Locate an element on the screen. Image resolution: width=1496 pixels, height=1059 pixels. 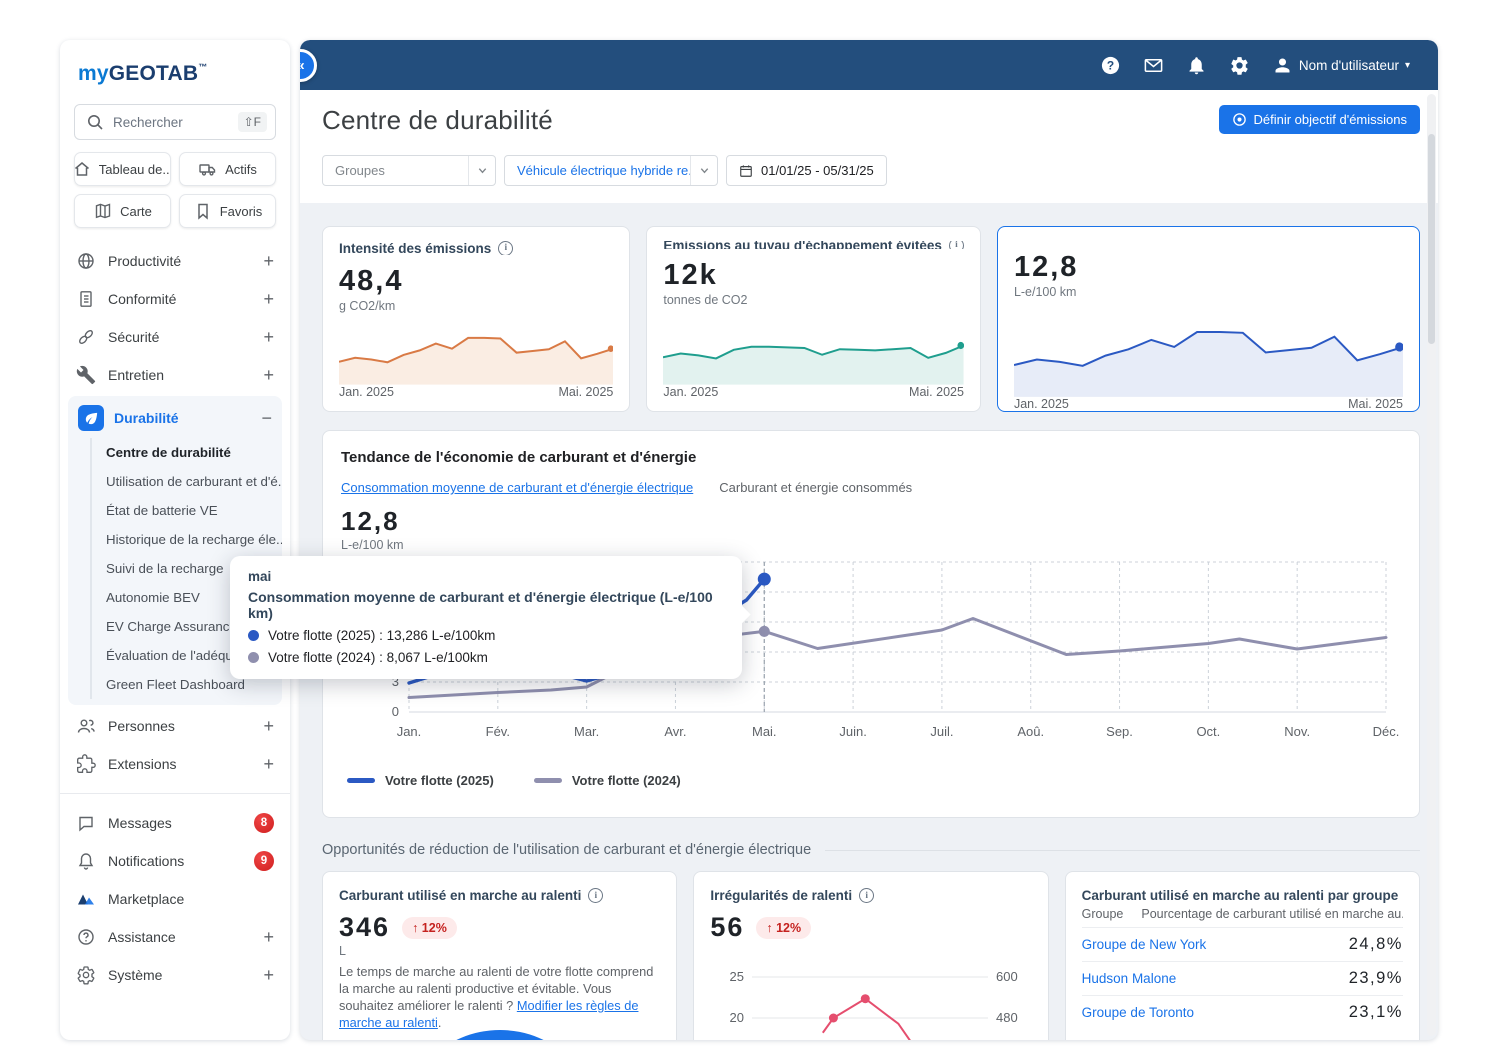
vertical-scrollbar is located at coordinates (1431, 565).